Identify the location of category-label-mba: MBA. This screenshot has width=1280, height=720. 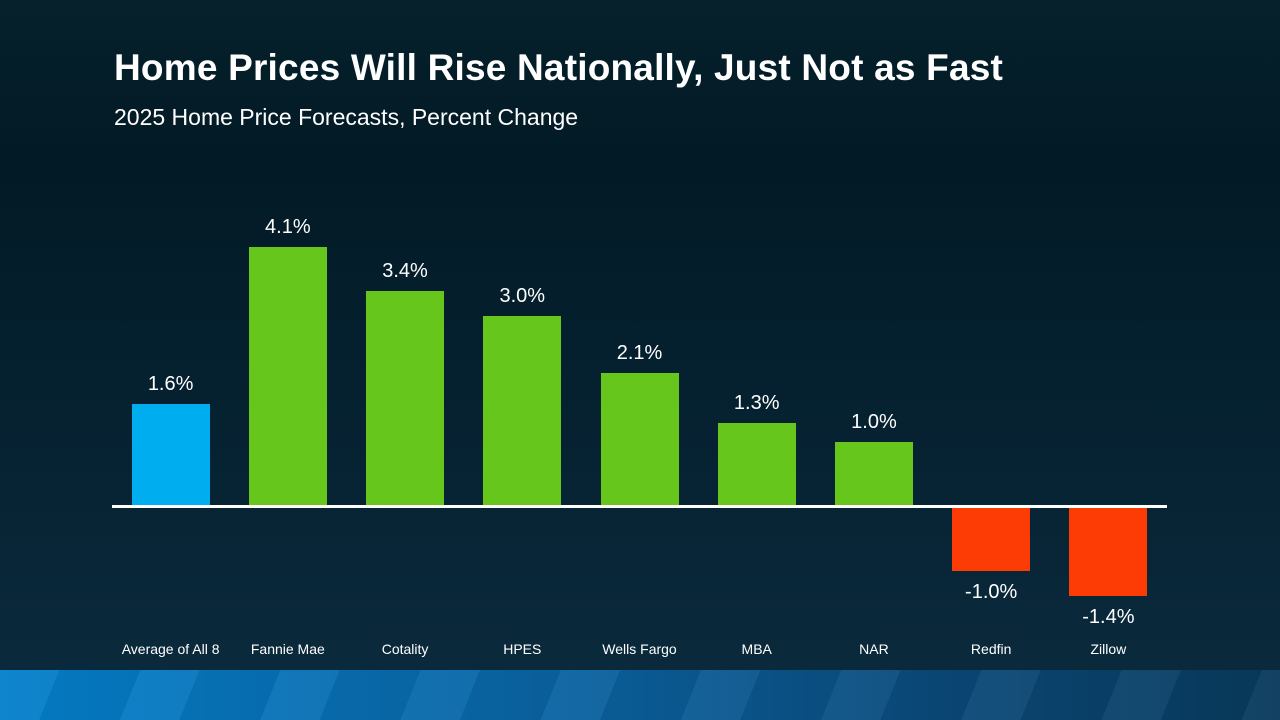
(756, 649).